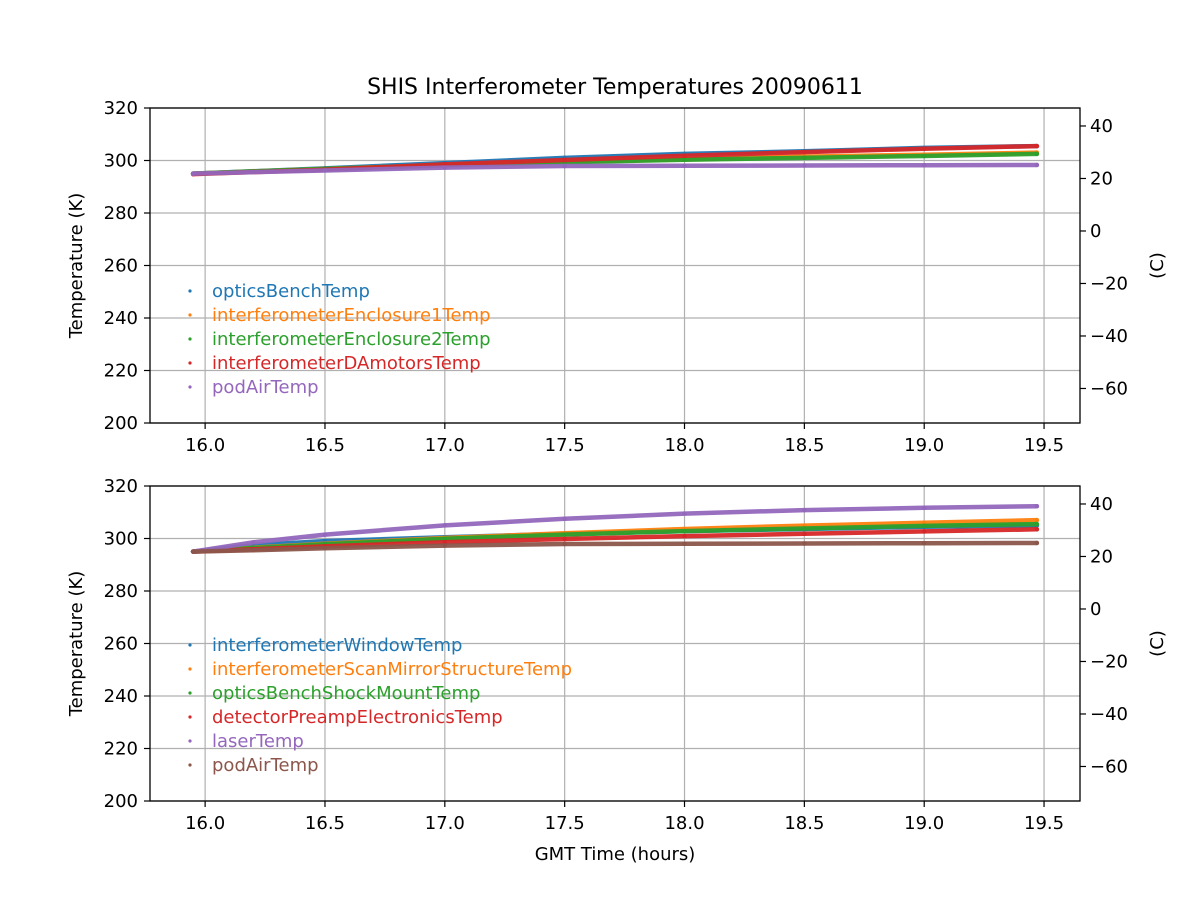 This screenshot has height=900, width=1200. Describe the element at coordinates (346, 363) in the screenshot. I see `legend-item-label: interferometerDAmotorsTemp` at that location.